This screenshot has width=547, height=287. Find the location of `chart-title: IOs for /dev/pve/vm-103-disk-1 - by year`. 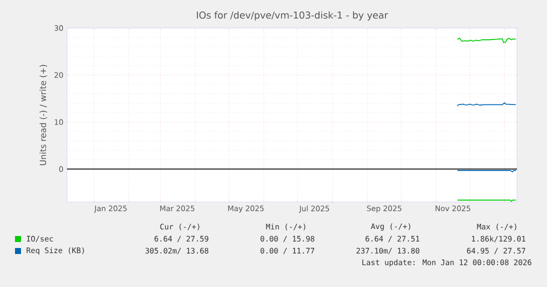

chart-title: IOs for /dev/pve/vm-103-disk-1 - by year is located at coordinates (292, 15).